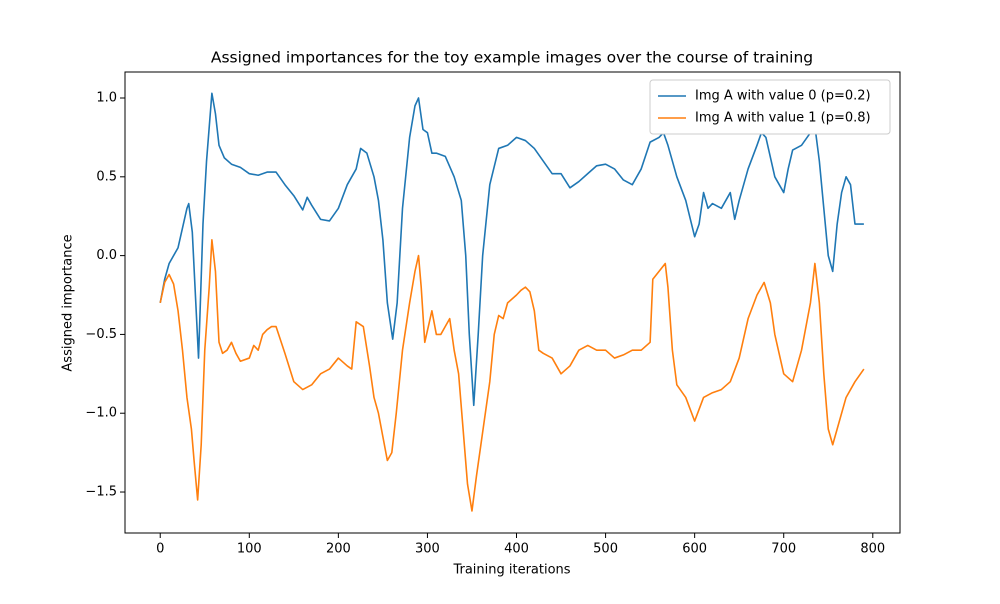 The image size is (1000, 604). Describe the element at coordinates (106, 98) in the screenshot. I see `y-tick-label: 1.0` at that location.